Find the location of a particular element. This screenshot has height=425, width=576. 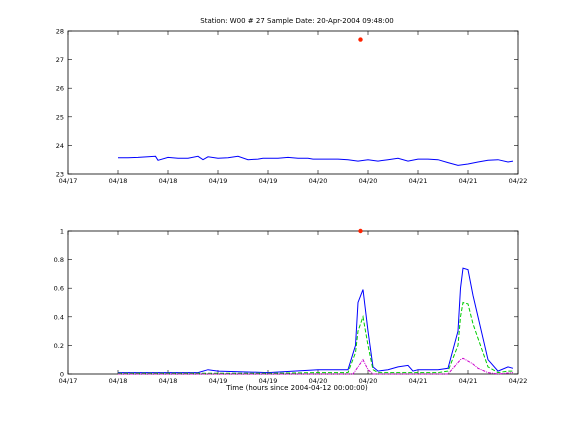

y-tick-label: 0.2 is located at coordinates (59, 346).